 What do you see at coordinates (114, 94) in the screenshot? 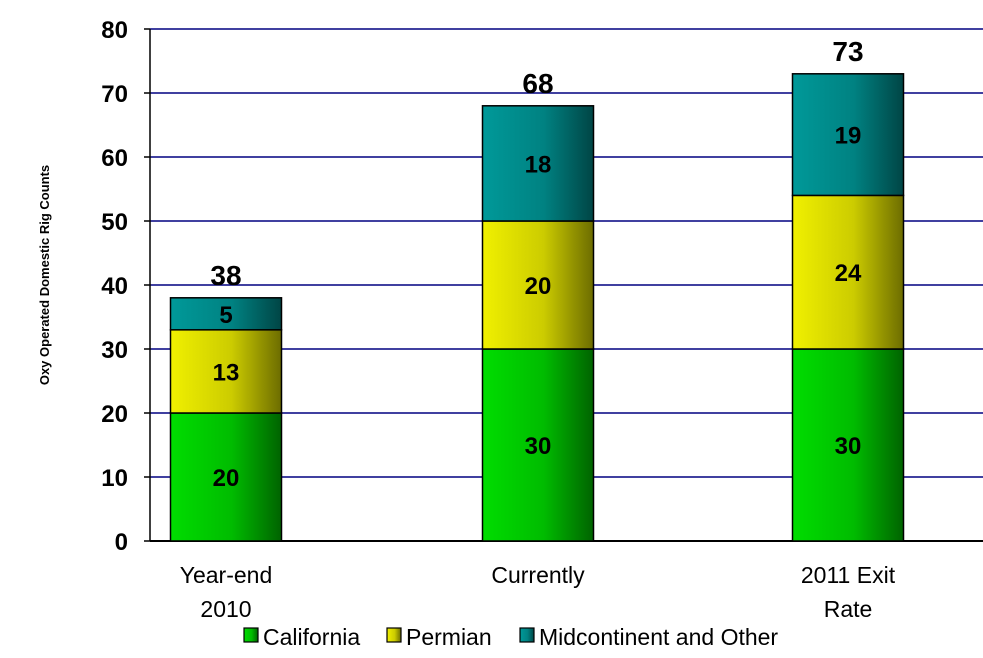
I see `ytick-label-70: 70` at bounding box center [114, 94].